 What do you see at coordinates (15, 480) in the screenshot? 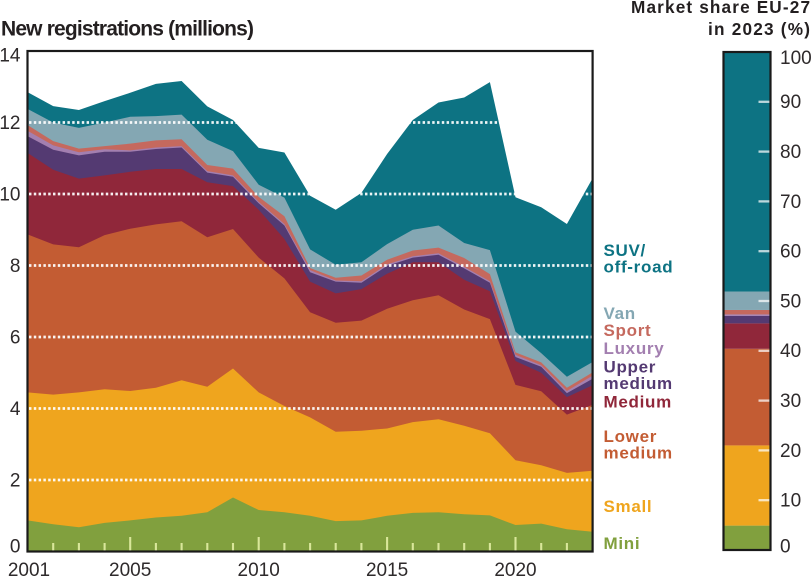
I see `svg-text: 2` at bounding box center [15, 480].